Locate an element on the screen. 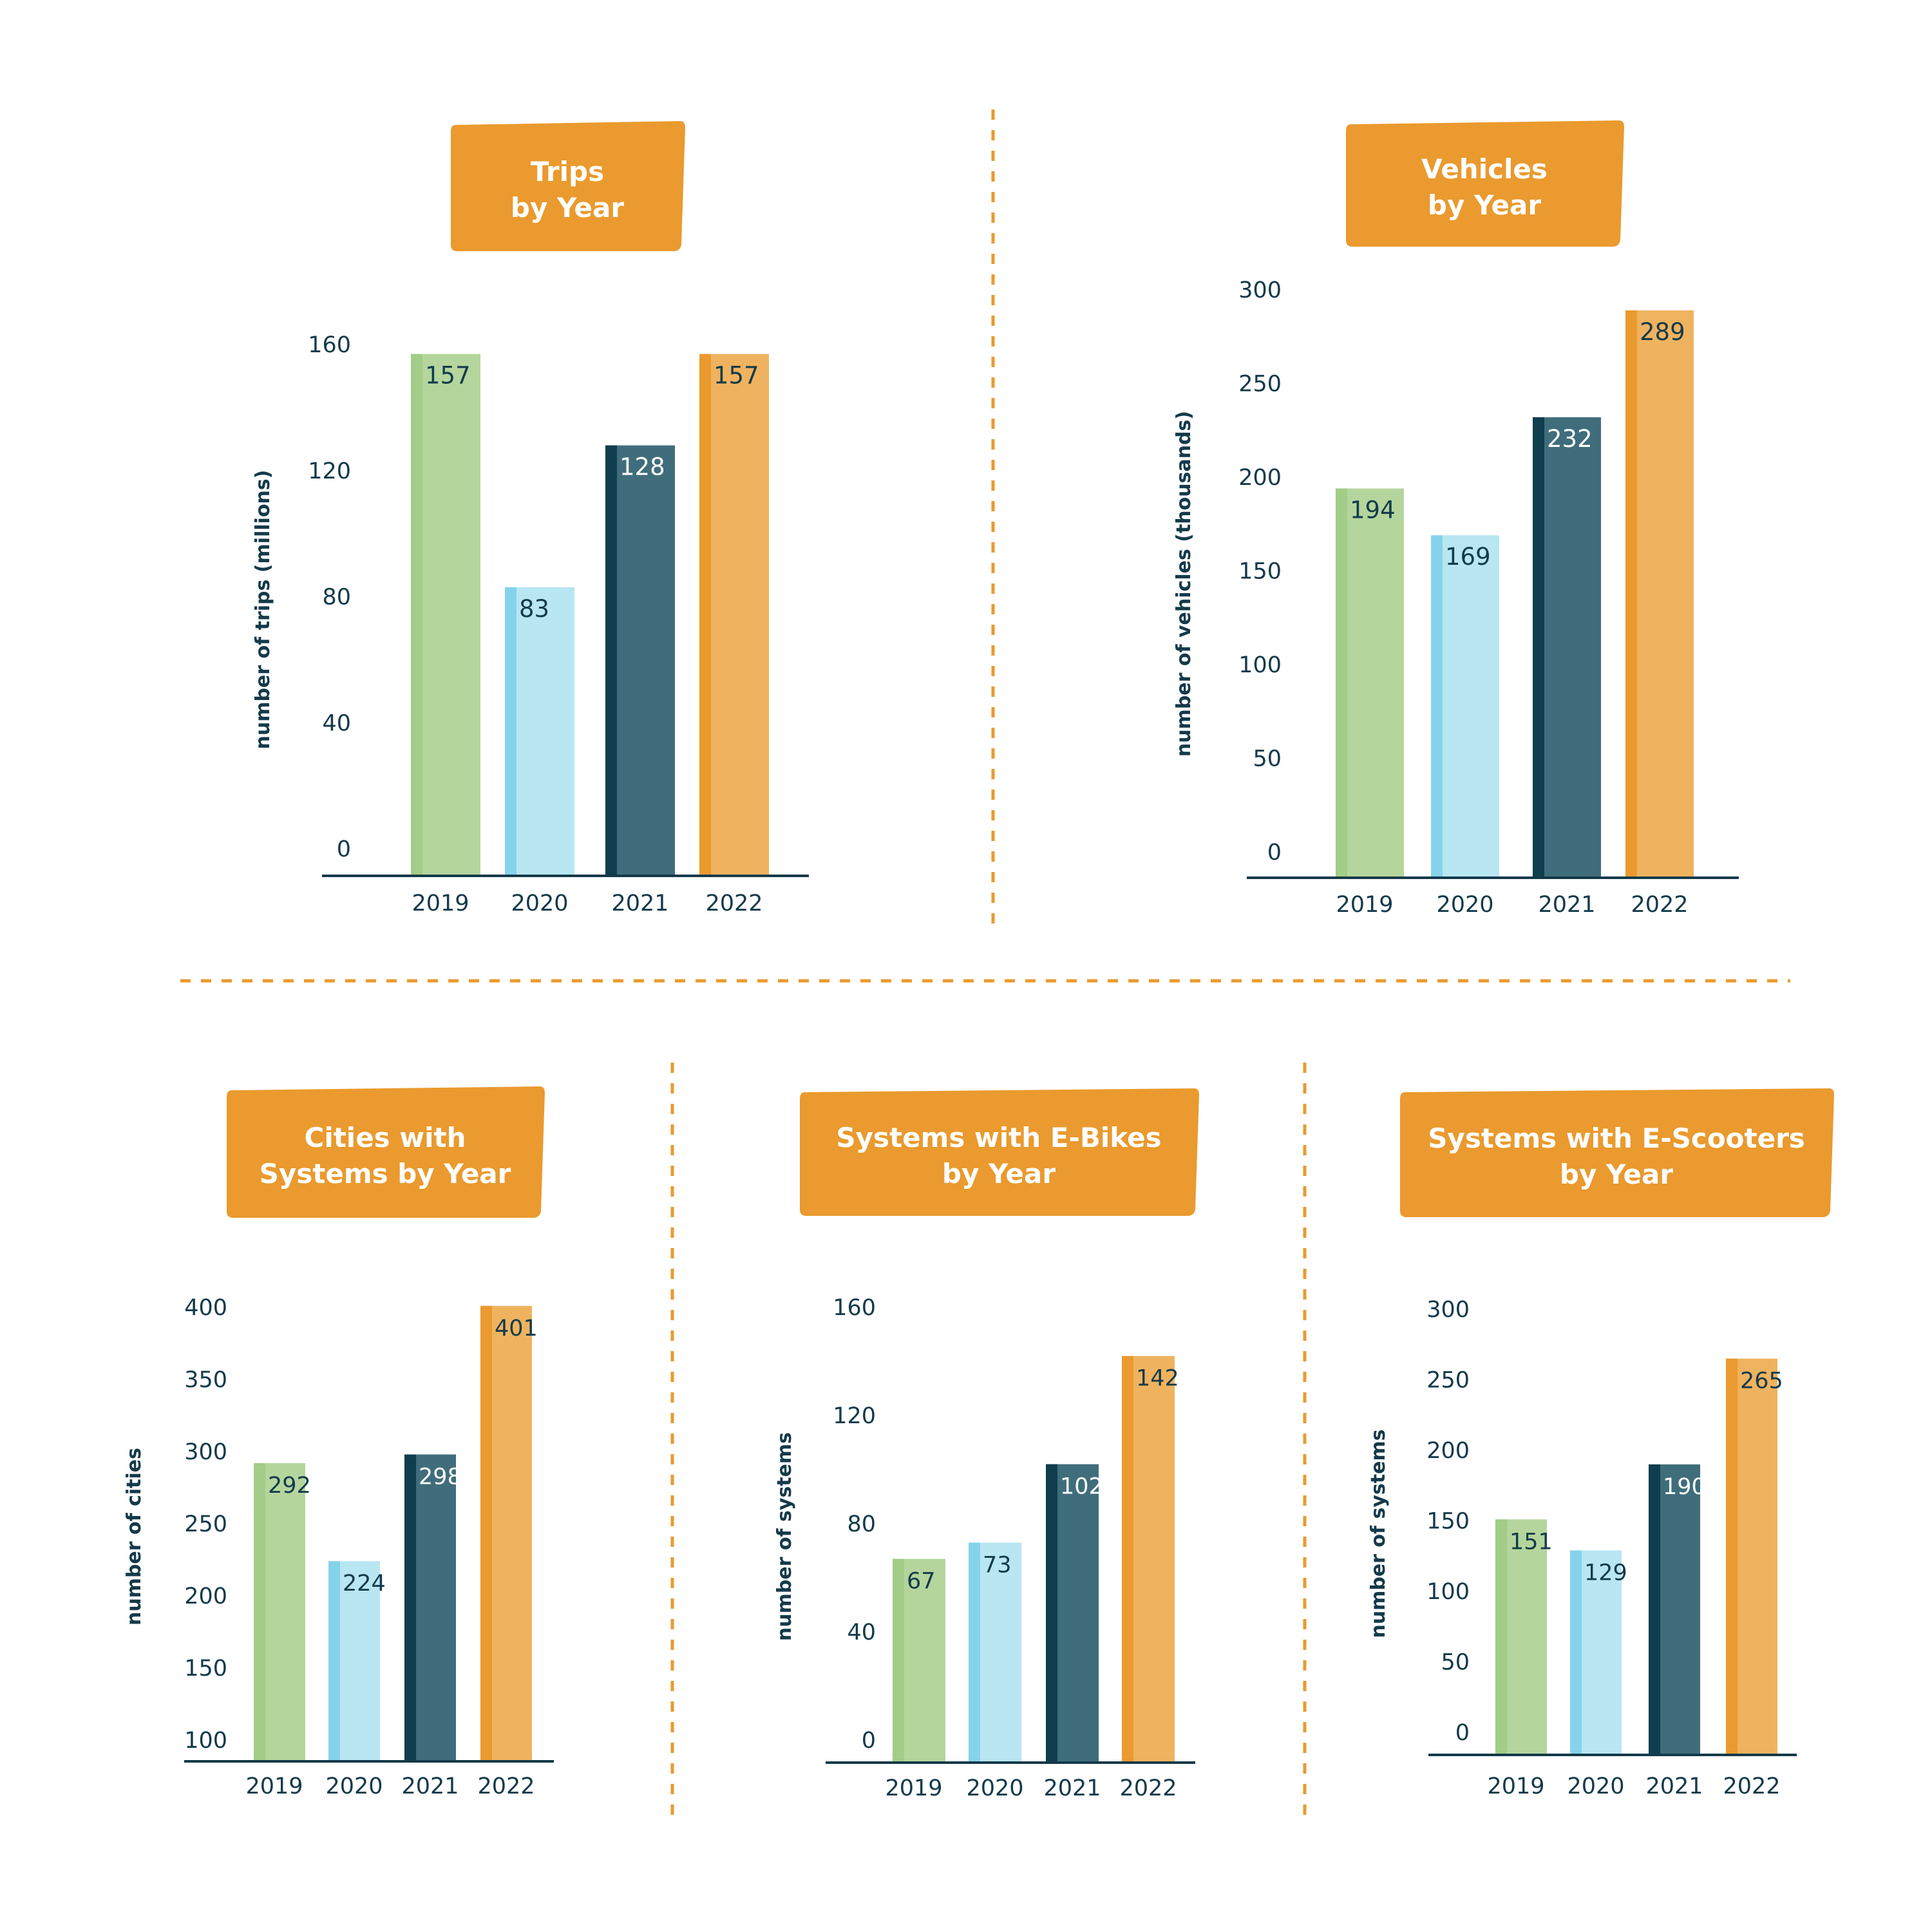  bar-value-label: 73 is located at coordinates (998, 1565).